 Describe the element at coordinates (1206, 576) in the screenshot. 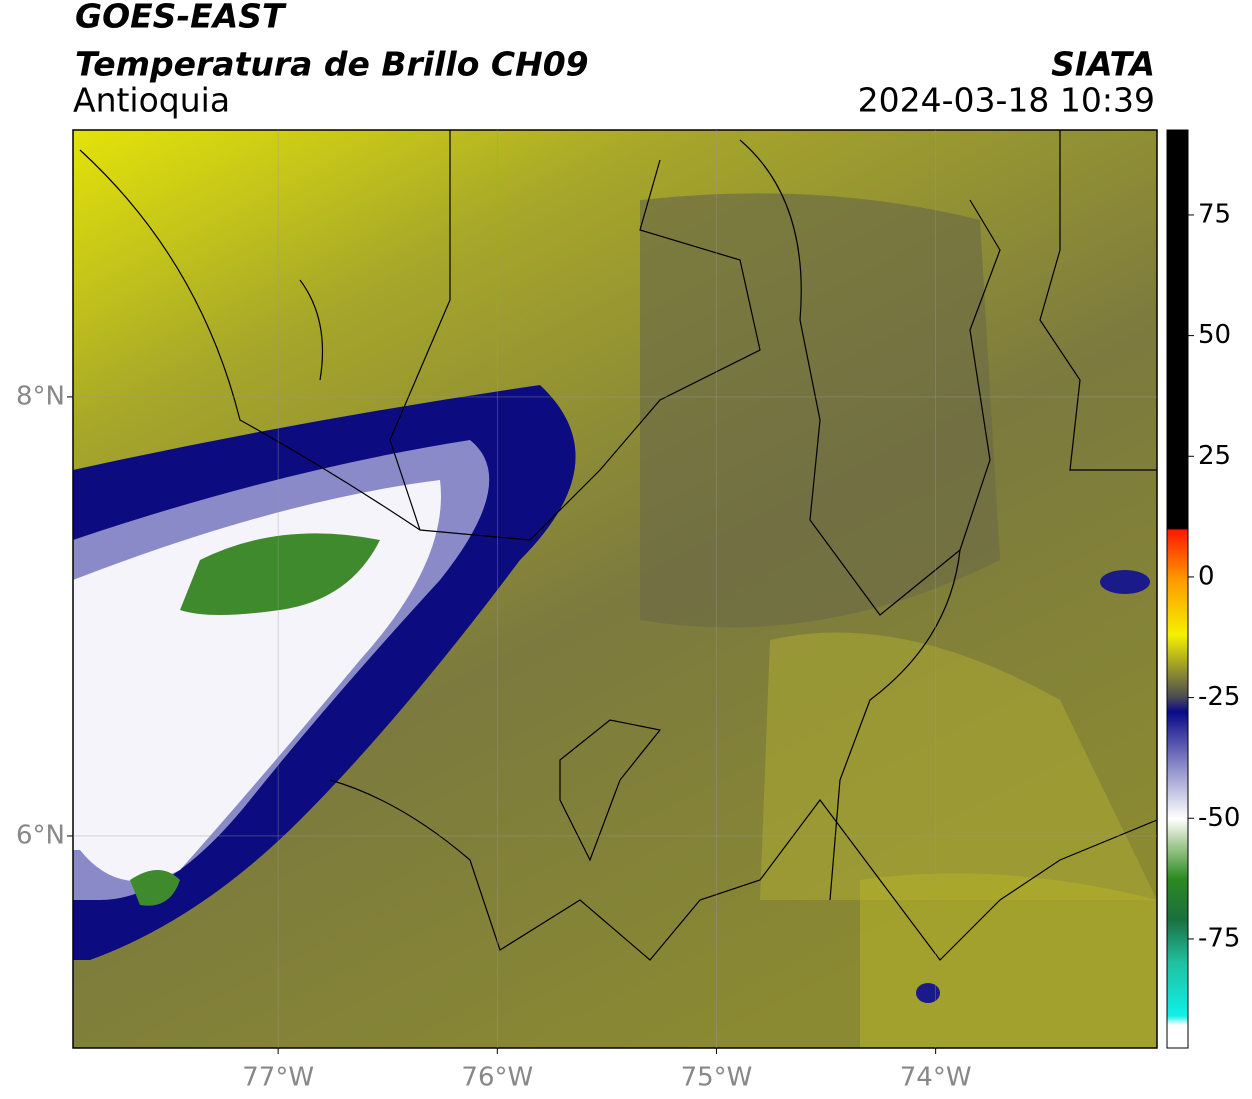

I see `colorbar-tick-label: 0` at that location.